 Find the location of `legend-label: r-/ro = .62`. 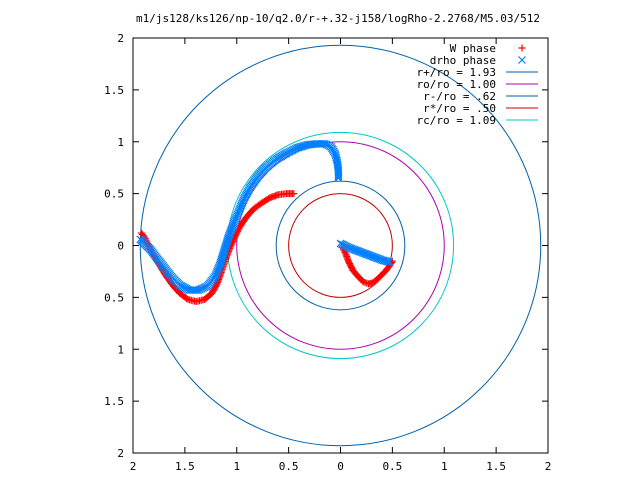

legend-label: r-/ro = .62 is located at coordinates (459, 96).